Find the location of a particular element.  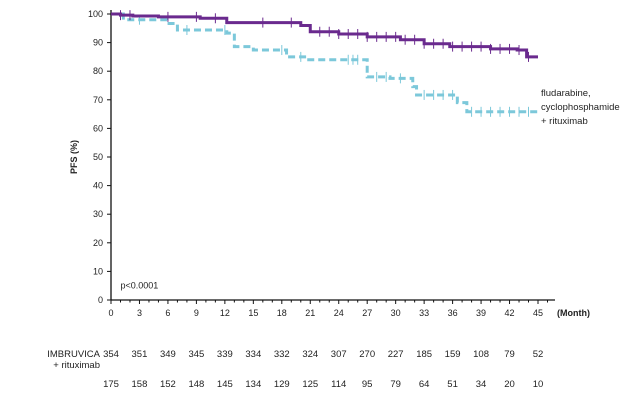

risk-count: 185 is located at coordinates (424, 354).